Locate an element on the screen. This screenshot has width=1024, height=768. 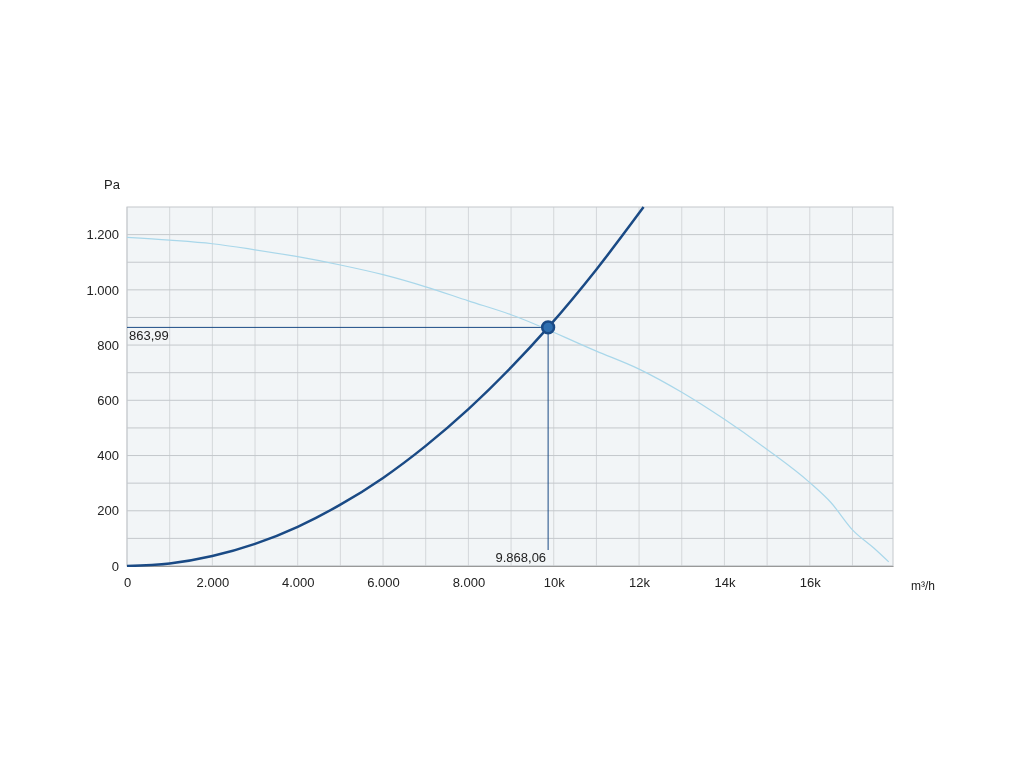
y-tick-label: 400 is located at coordinates (108, 456).